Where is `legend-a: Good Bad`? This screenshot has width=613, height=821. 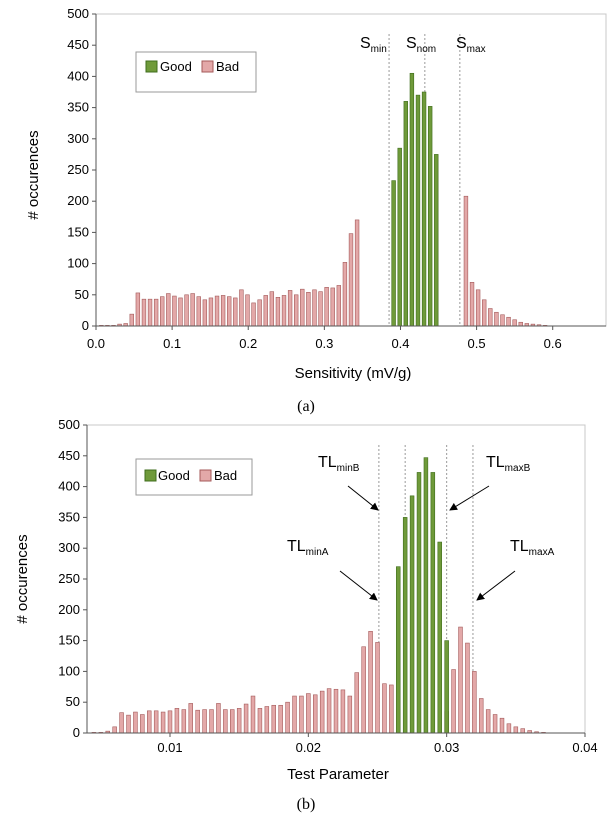
legend-a: Good Bad is located at coordinates (196, 72).